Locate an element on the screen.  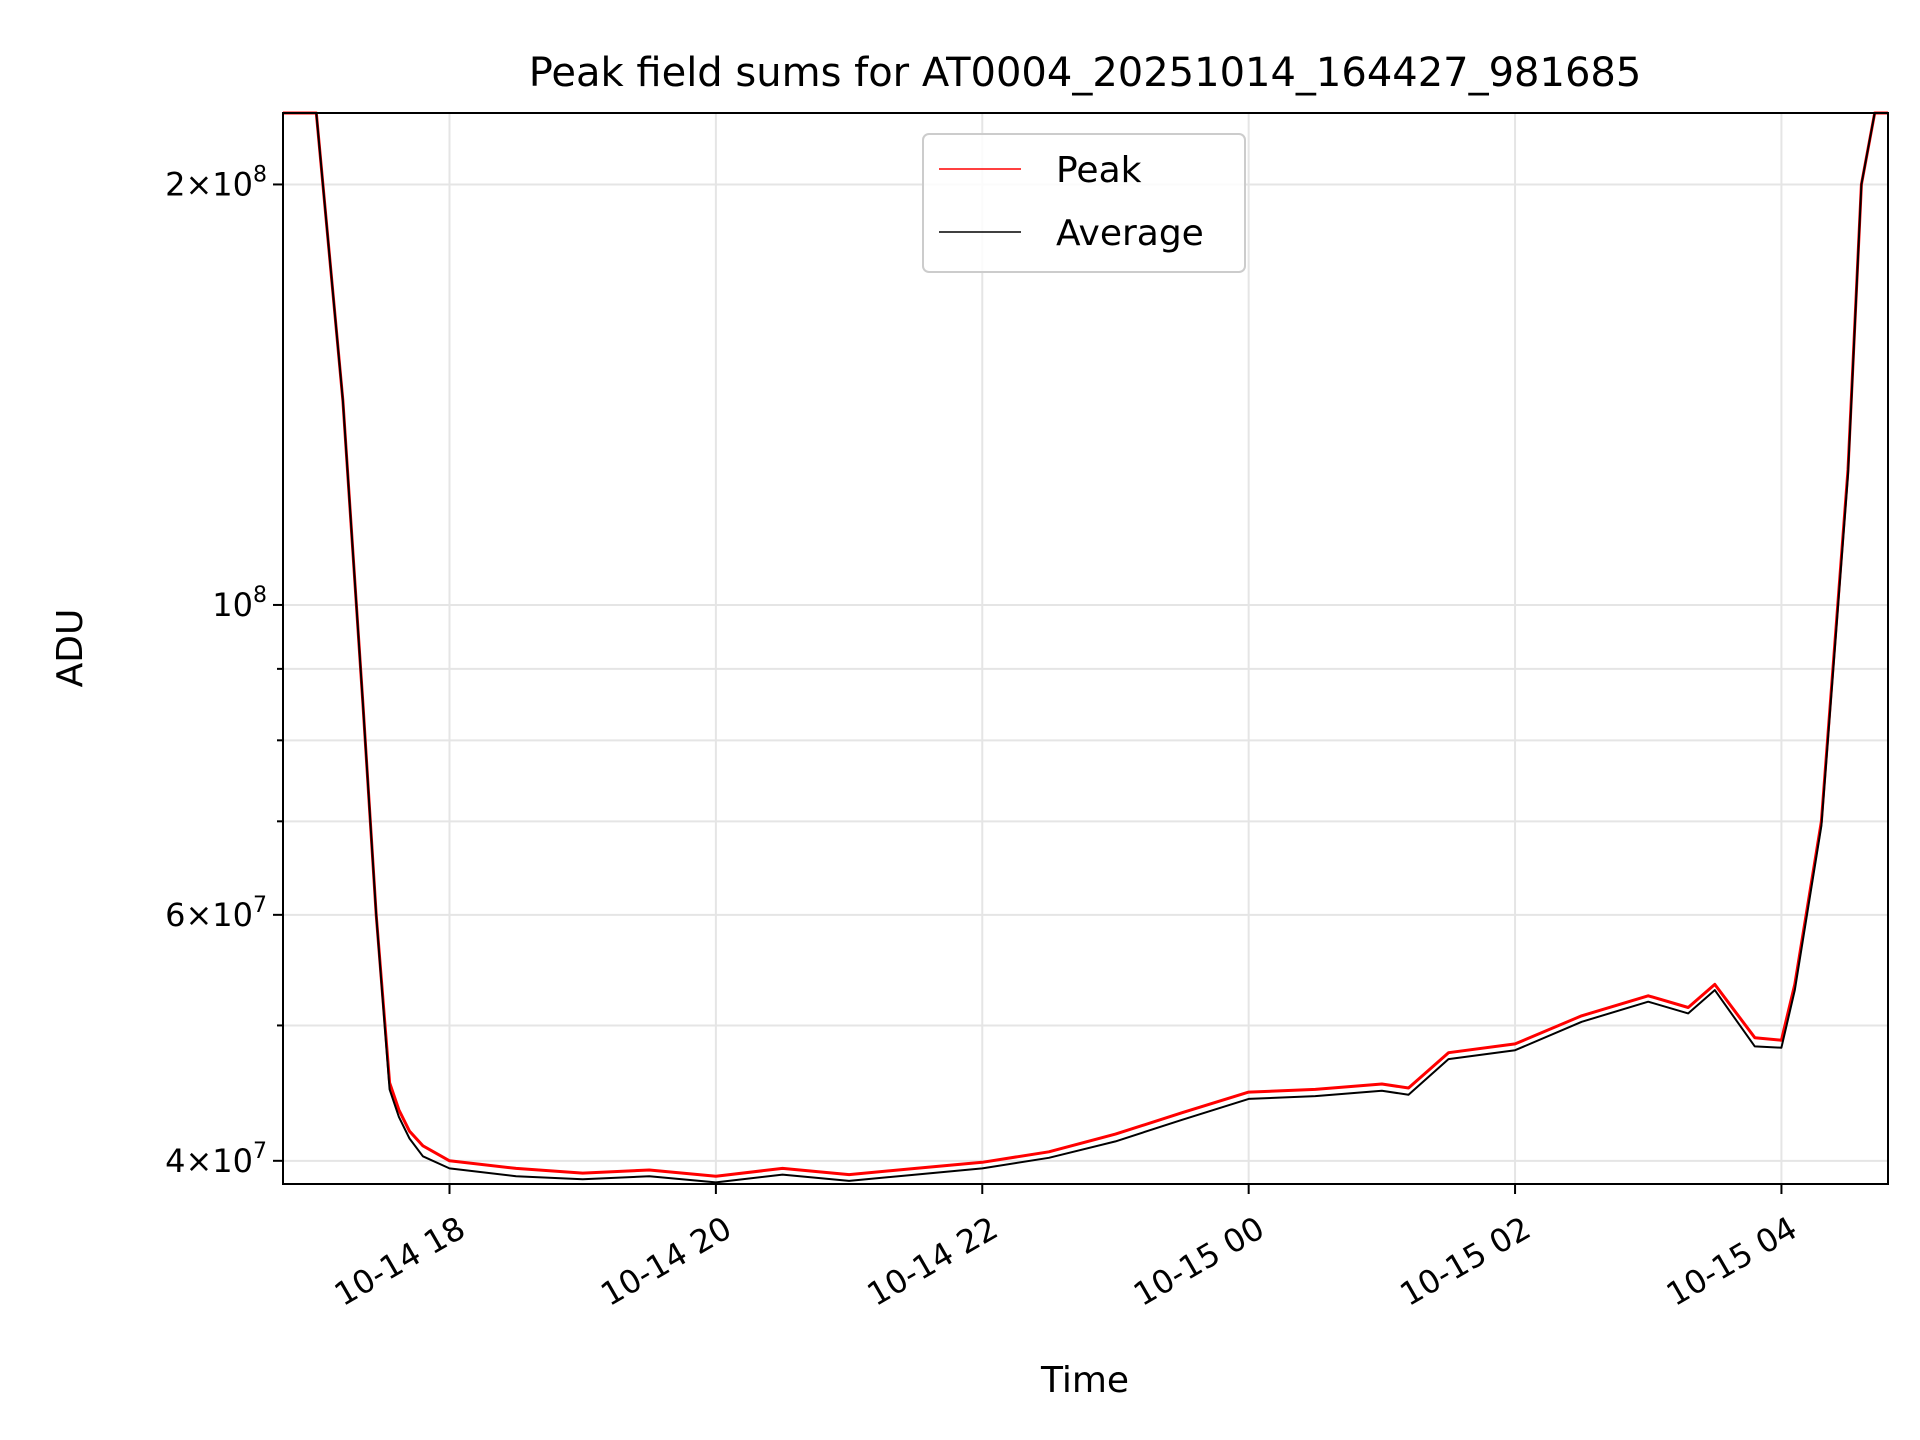
y-tick-label: 6×107 is located at coordinates (216, 913).